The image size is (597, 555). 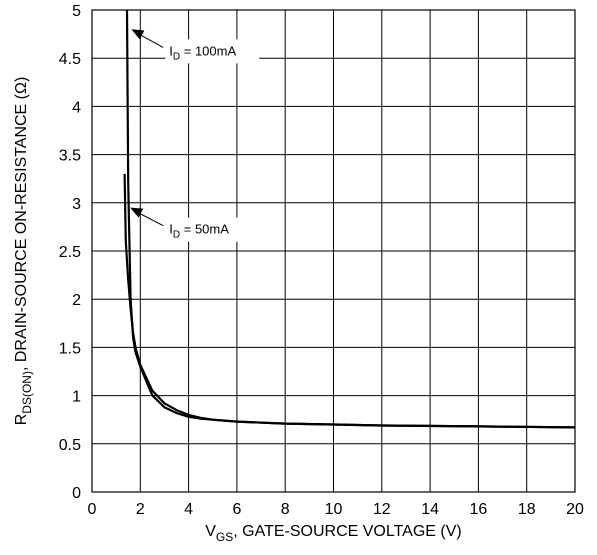 What do you see at coordinates (208, 50) in the screenshot?
I see `ann-100-label-rest: = 100mA` at bounding box center [208, 50].